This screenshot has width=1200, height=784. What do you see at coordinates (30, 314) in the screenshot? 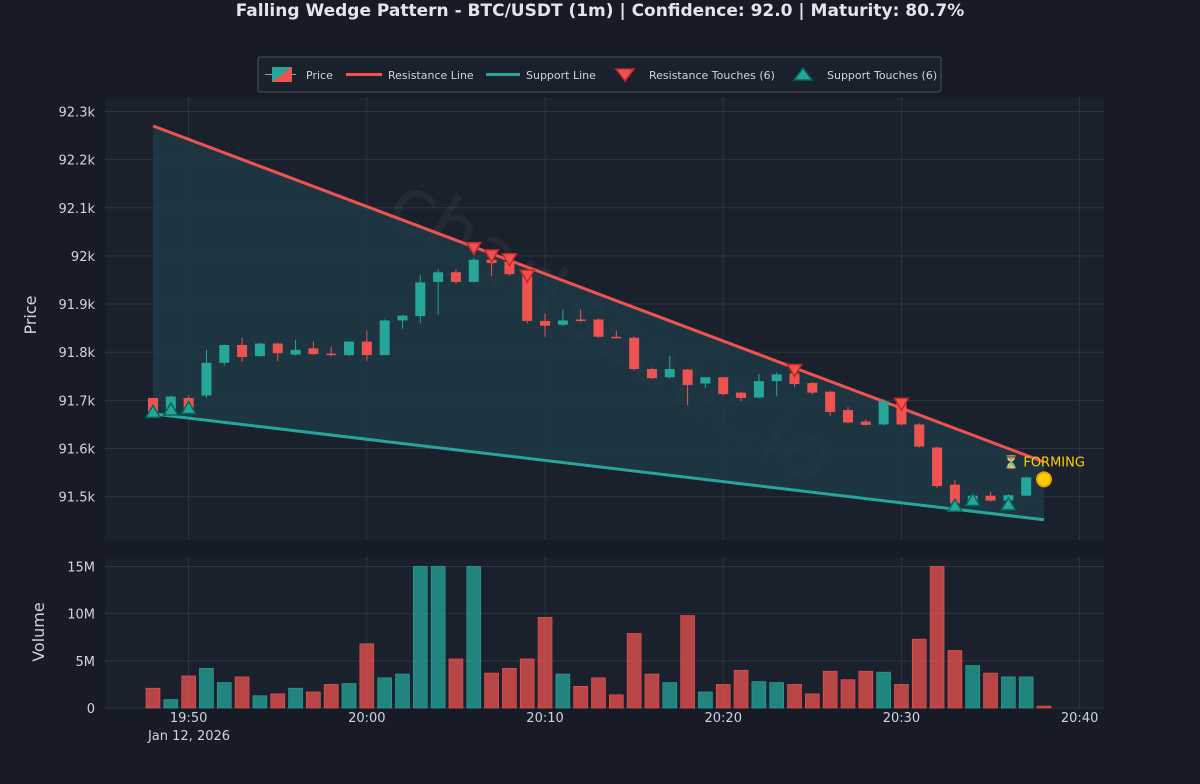
I see `price-axis-title: Price` at bounding box center [30, 314].